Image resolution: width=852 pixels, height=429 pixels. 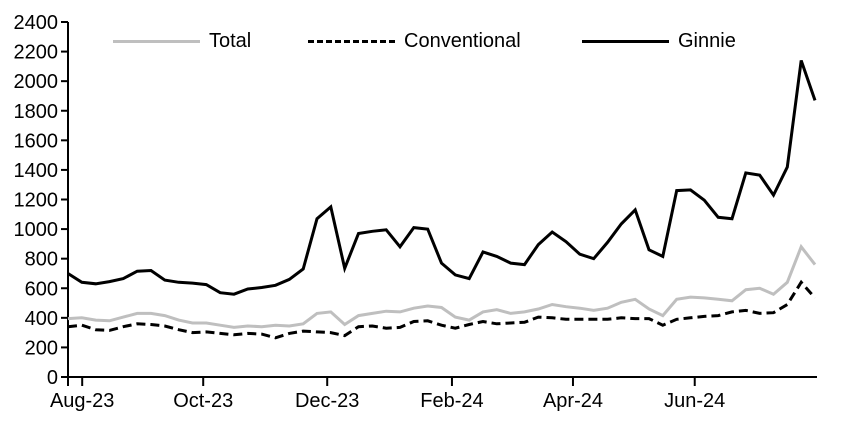 What do you see at coordinates (41, 260) in the screenshot?
I see `y-axis-tick-label: 800` at bounding box center [41, 260].